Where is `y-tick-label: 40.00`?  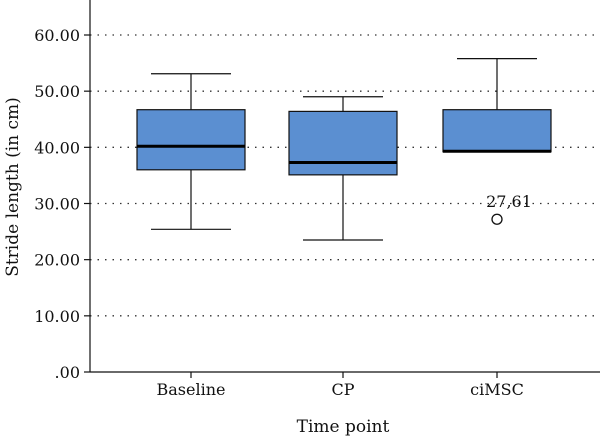 y-tick-label: 40.00 is located at coordinates (57, 147).